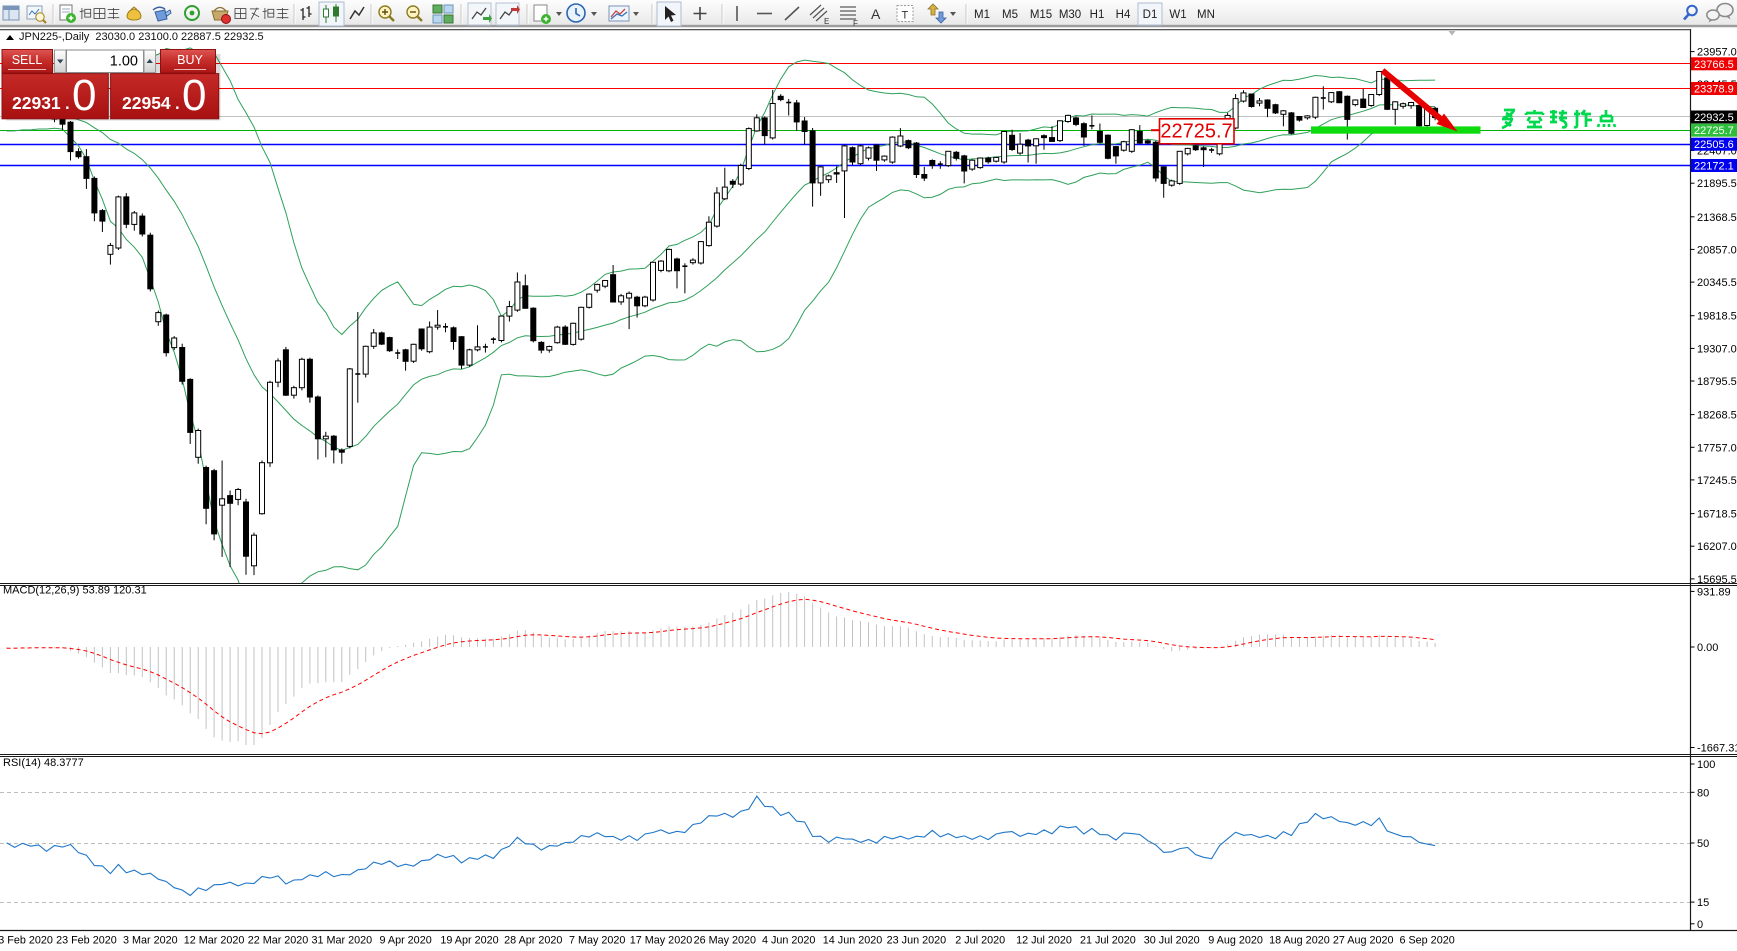 Image resolution: width=1737 pixels, height=951 pixels. I want to click on svg-text: 19307.0, so click(1717, 349).